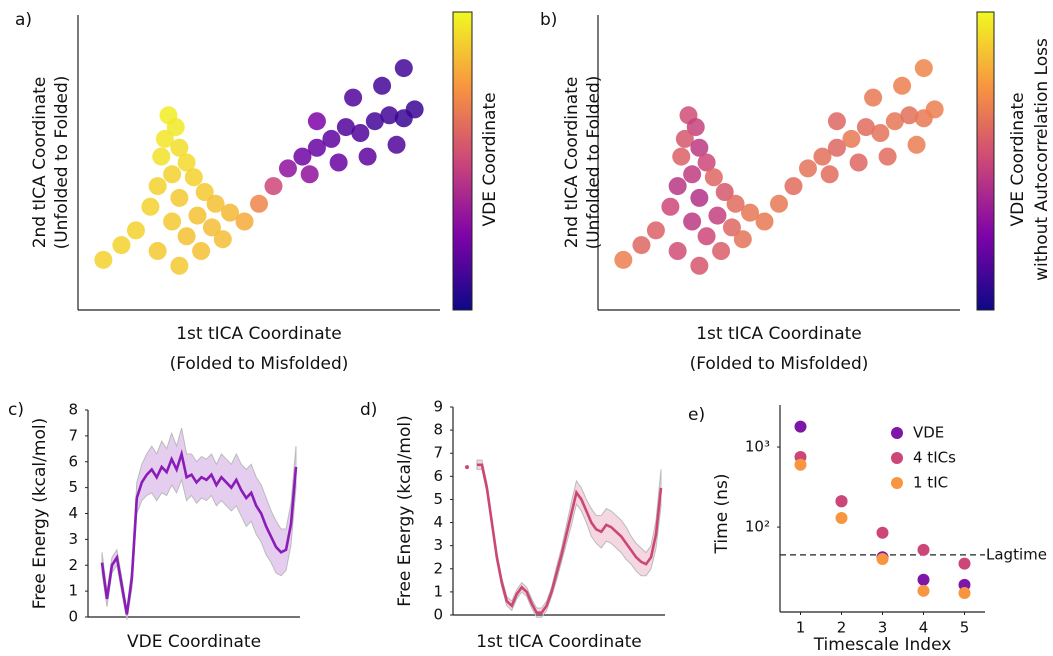  I want to click on y-tick-label: 3, so click(438, 545).